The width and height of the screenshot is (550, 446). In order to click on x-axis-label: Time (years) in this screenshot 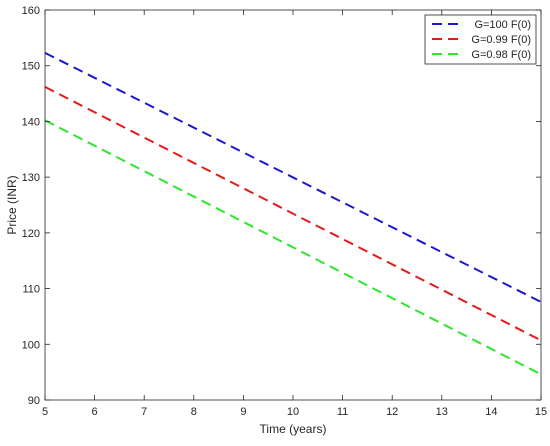, I will do `click(293, 429)`.